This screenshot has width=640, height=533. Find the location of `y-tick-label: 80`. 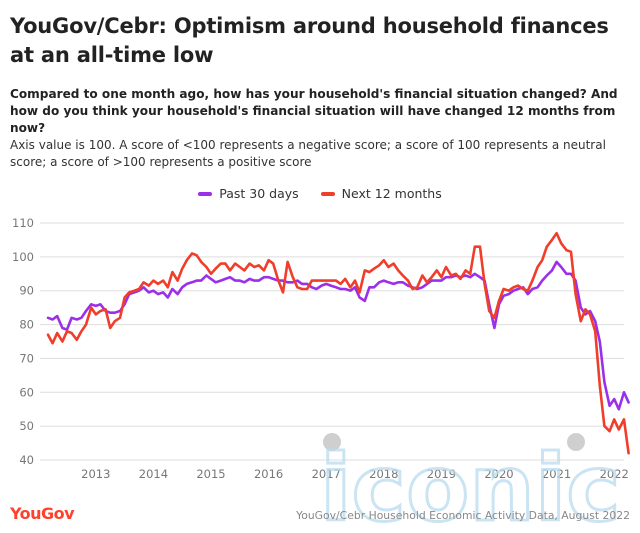

y-tick-label: 80 is located at coordinates (26, 325).